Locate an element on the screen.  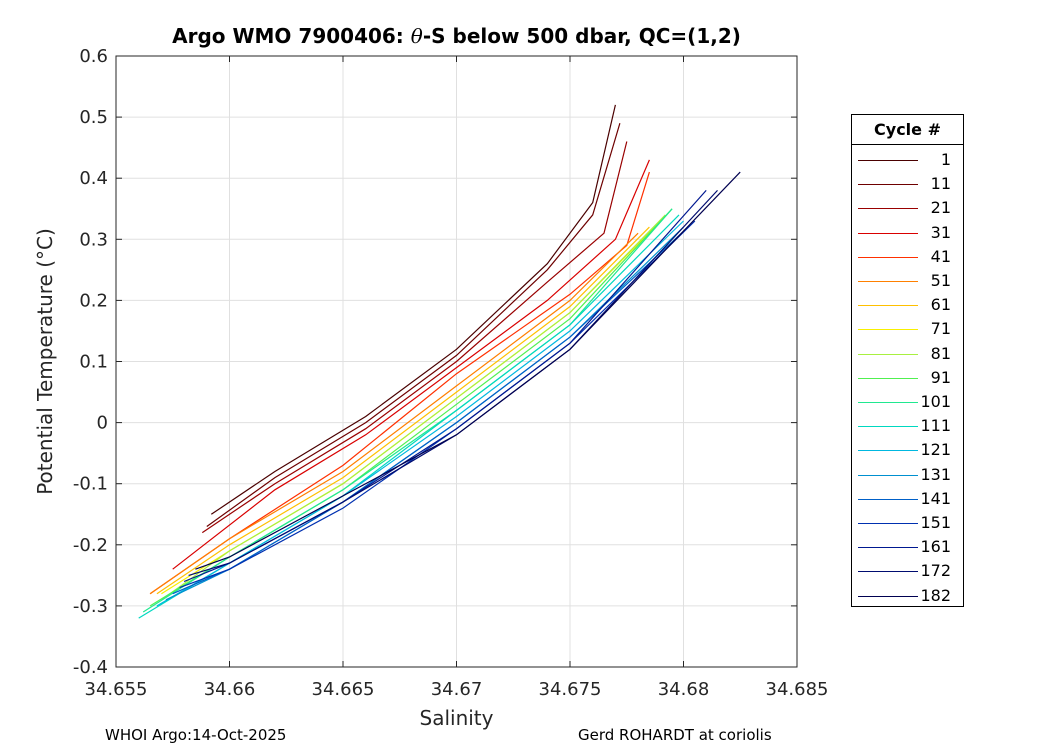
legend-label: 121 is located at coordinates (935, 450).